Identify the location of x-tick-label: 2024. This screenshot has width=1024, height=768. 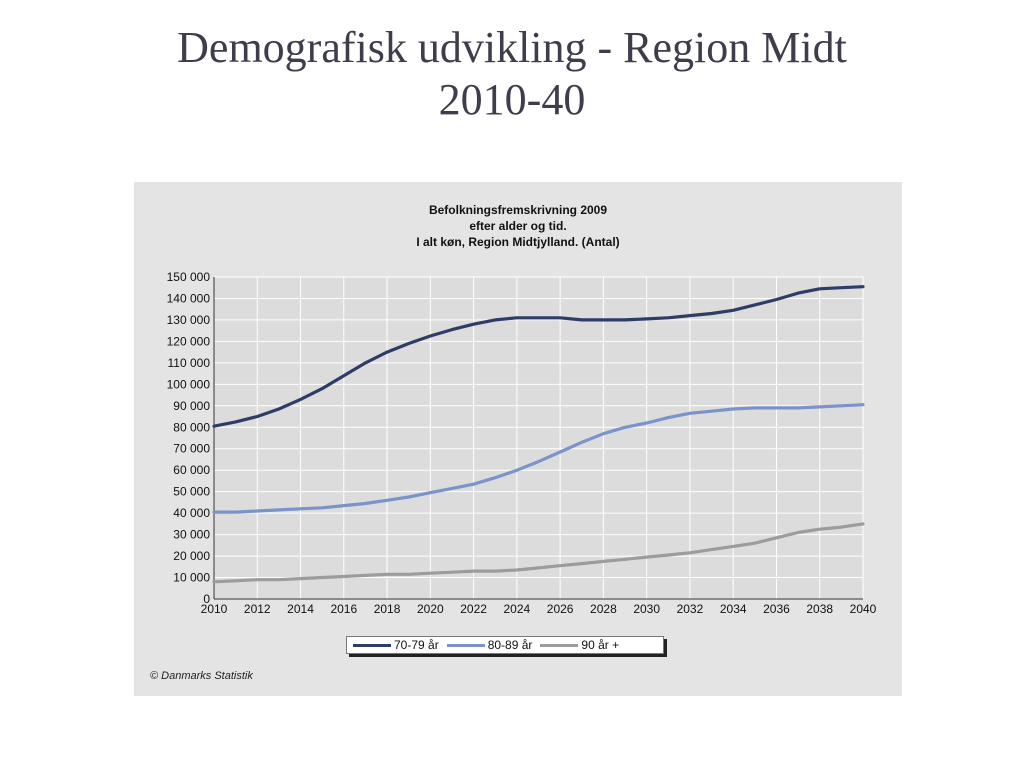
(517, 609).